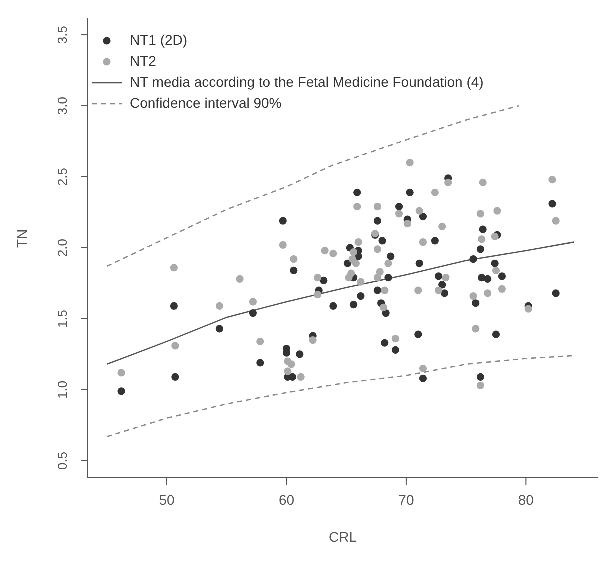  Describe the element at coordinates (286, 500) in the screenshot. I see `x-tick-label: 60` at that location.